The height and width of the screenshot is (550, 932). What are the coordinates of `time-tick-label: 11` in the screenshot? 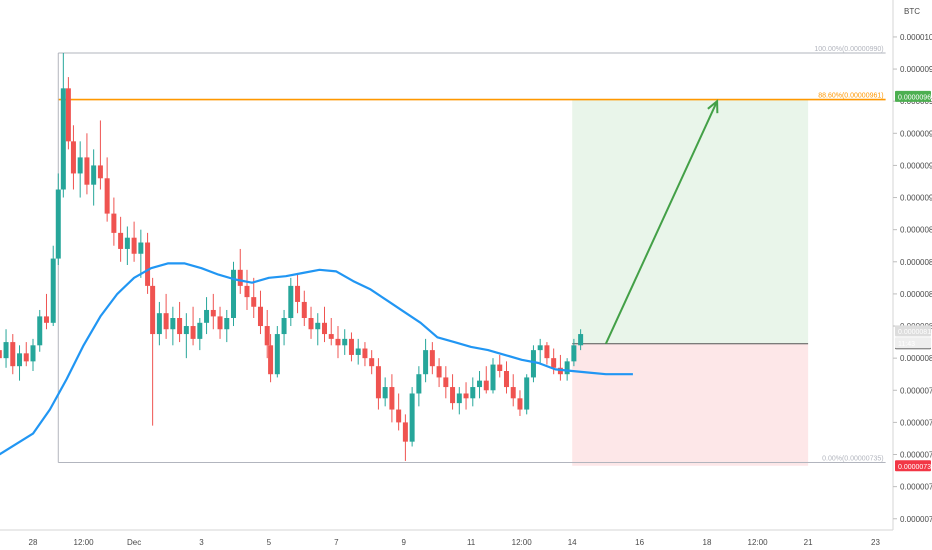 It's located at (471, 542).